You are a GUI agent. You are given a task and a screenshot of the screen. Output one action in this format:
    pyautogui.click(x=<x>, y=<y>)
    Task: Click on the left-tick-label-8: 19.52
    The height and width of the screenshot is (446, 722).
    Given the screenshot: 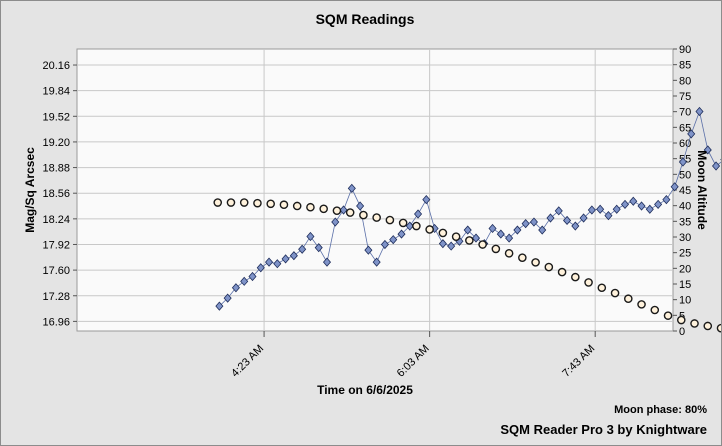 What is the action you would take?
    pyautogui.click(x=56, y=117)
    